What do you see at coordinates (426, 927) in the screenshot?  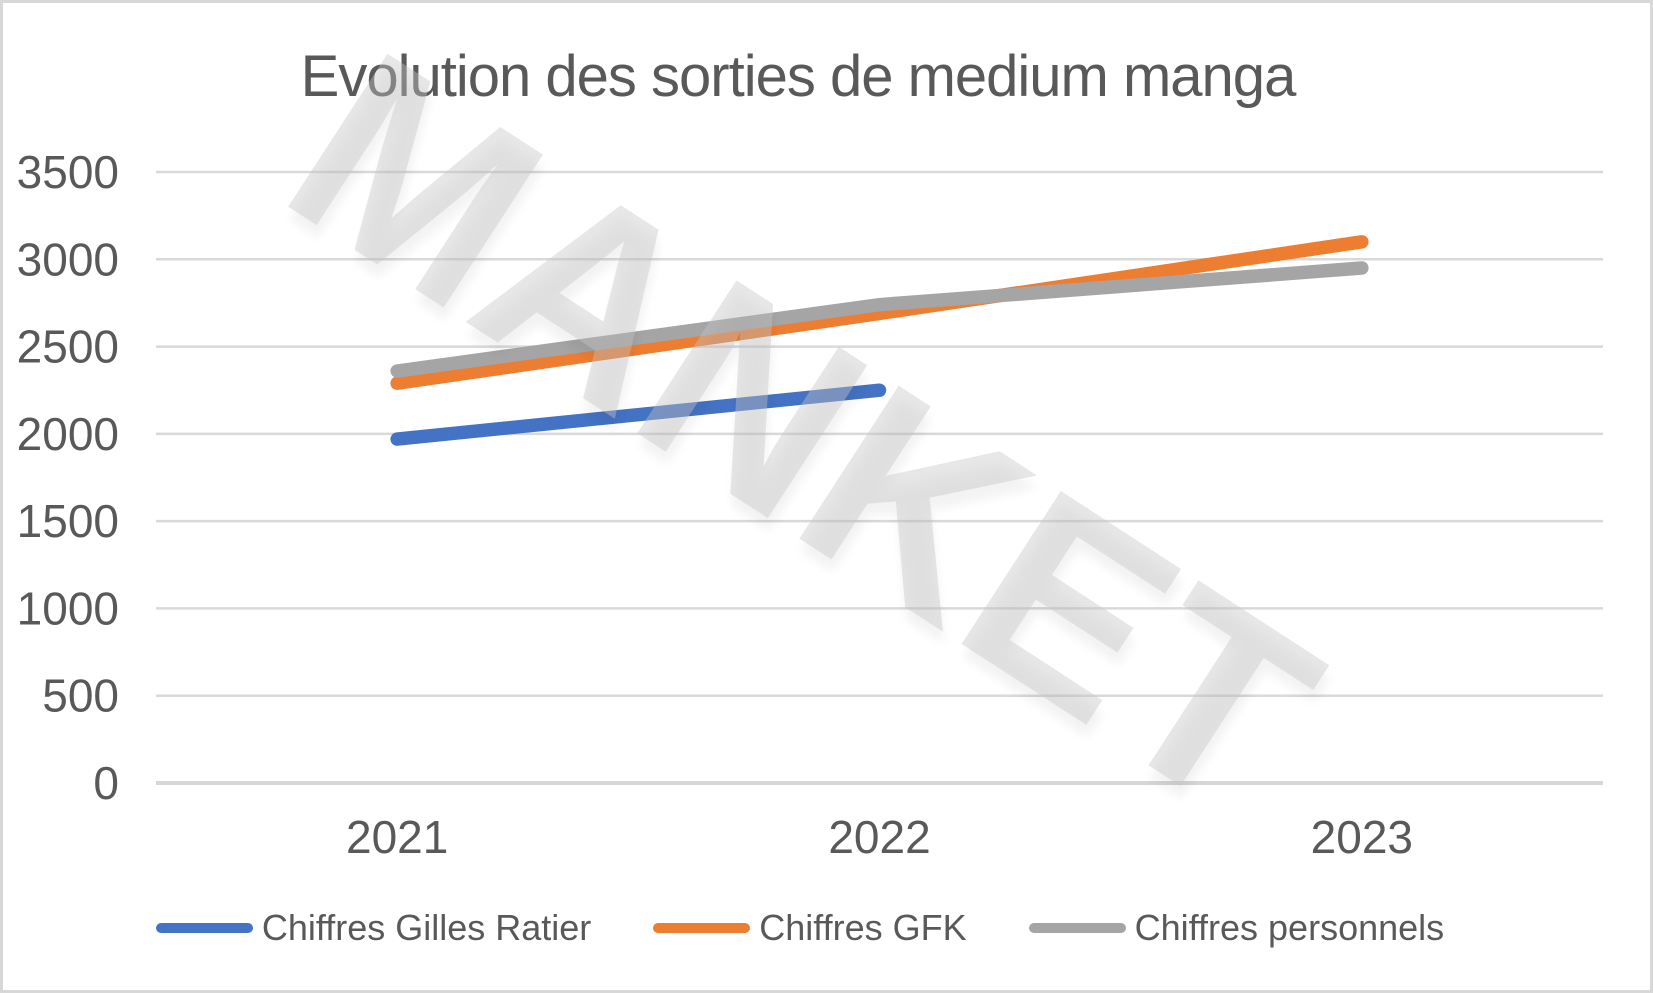 I see `legend-label: Chiffres Gilles Ratier` at bounding box center [426, 927].